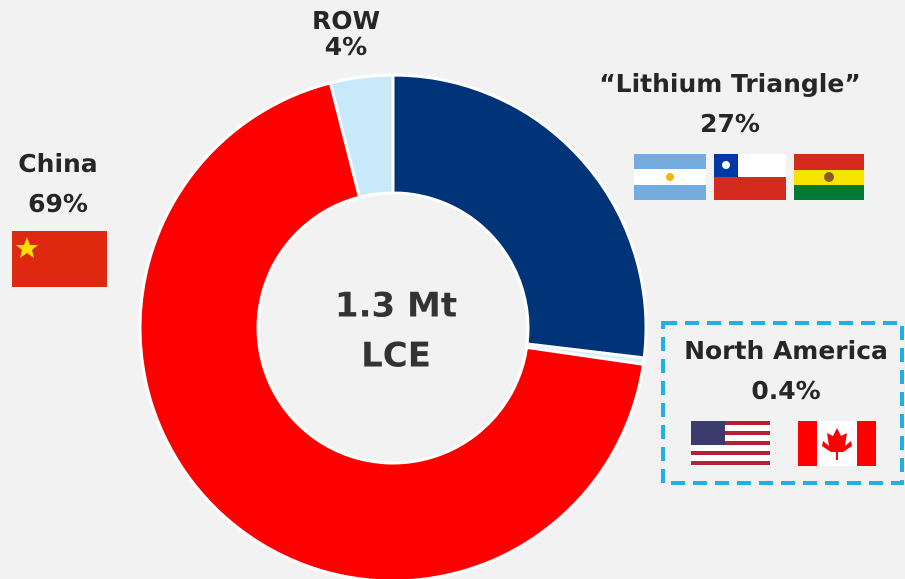 Image resolution: width=905 pixels, height=579 pixels. What do you see at coordinates (346, 20) in the screenshot?
I see `category-label: ROW` at bounding box center [346, 20].